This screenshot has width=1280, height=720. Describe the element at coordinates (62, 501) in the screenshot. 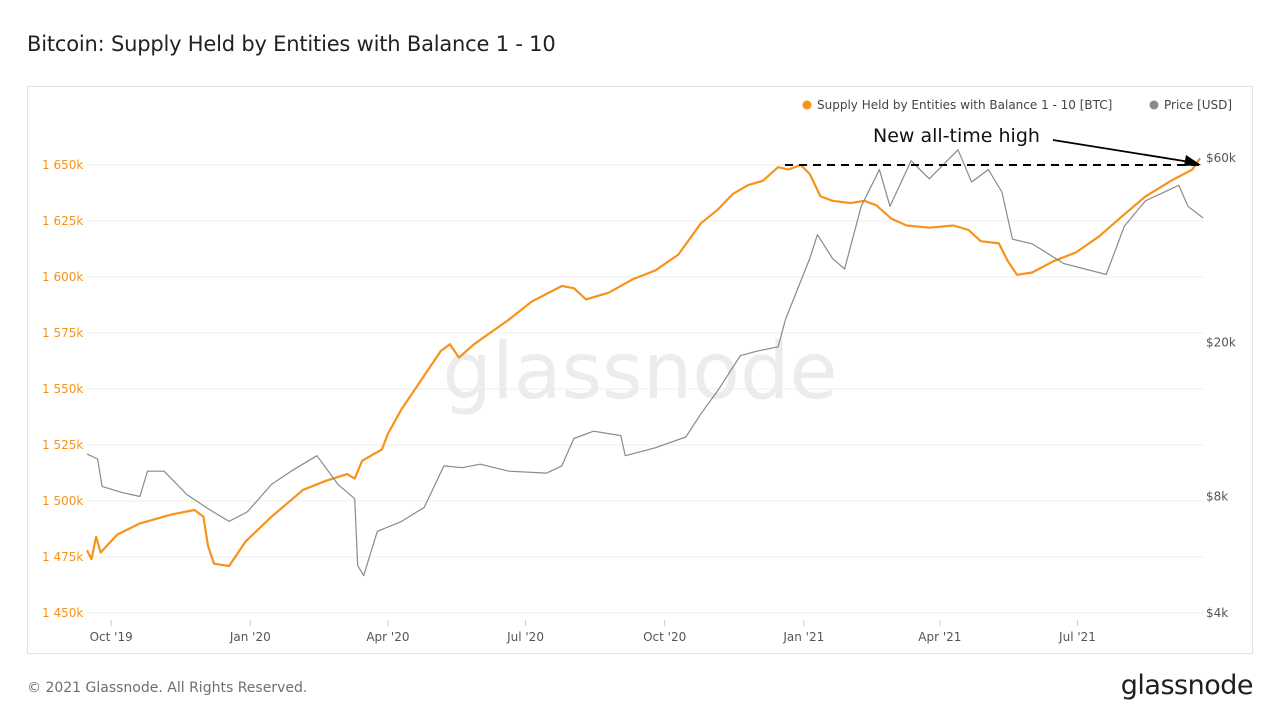

I see `y-left-tick-label: 1 500k` at that location.